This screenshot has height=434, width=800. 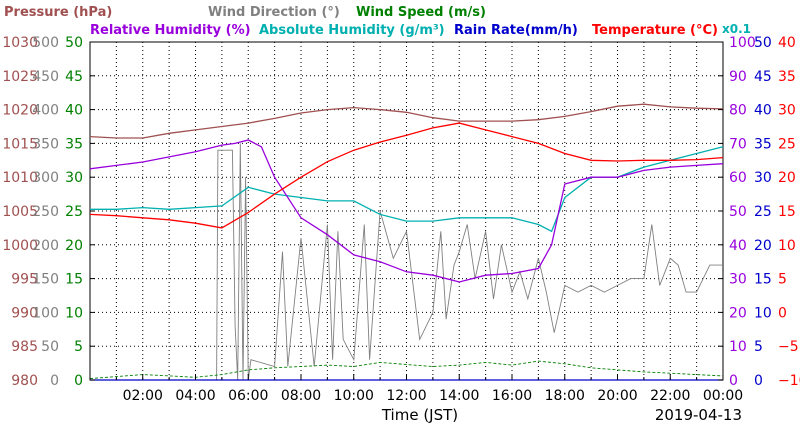 What do you see at coordinates (45, 313) in the screenshot?
I see `wind-direction-tick-label: 100` at bounding box center [45, 313].